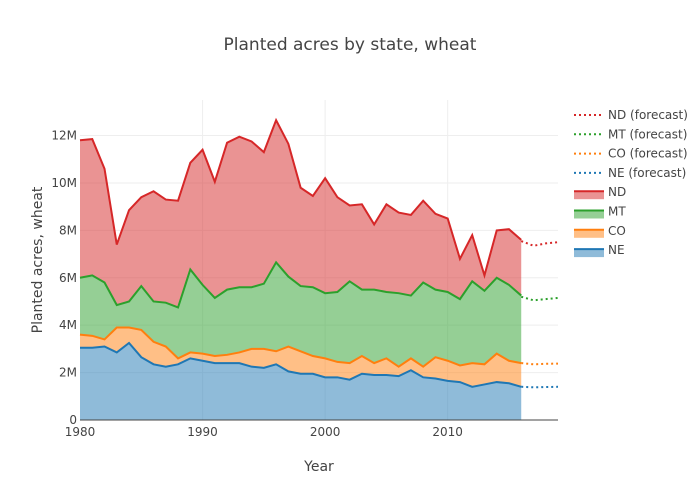 This screenshot has width=700, height=504. What do you see at coordinates (616, 250) in the screenshot?
I see `legend-label: NE` at bounding box center [616, 250].